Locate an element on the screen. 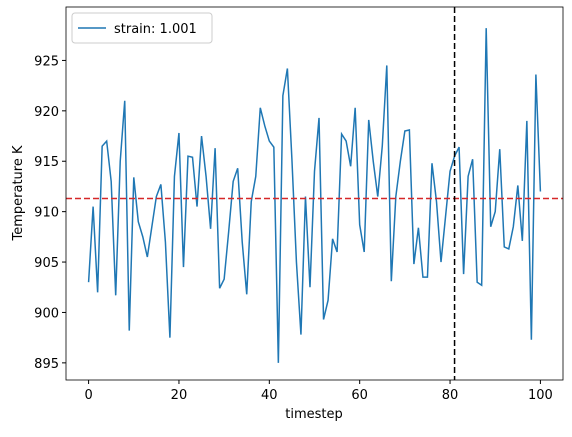 The width and height of the screenshot is (572, 437). y-tick-label: 915 is located at coordinates (46, 162).